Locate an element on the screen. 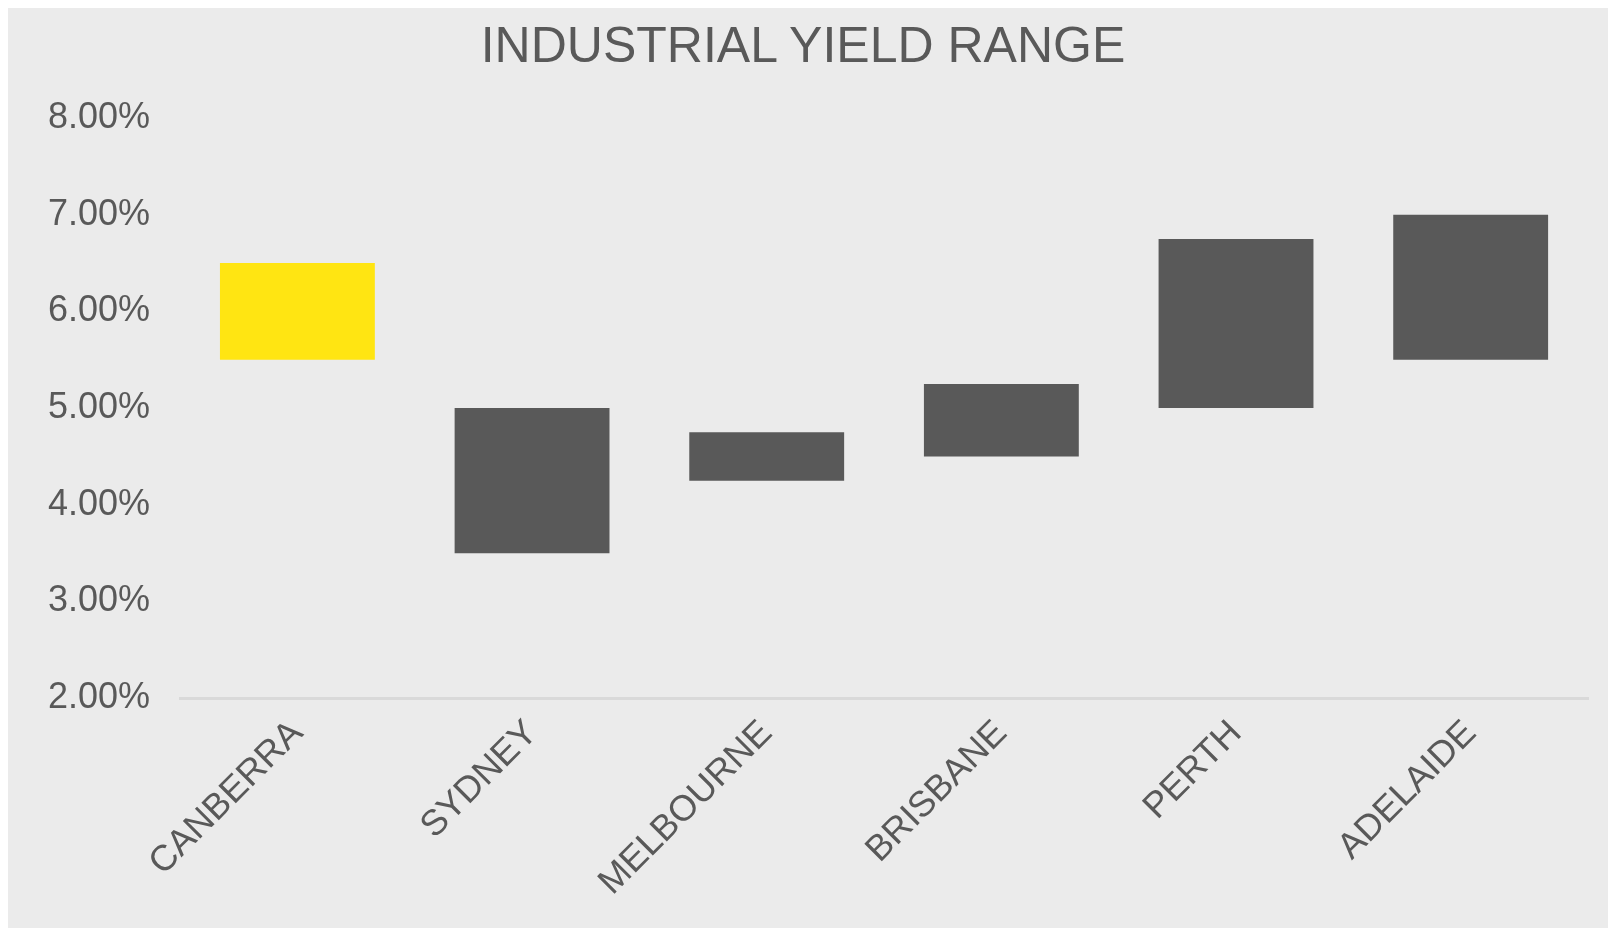  y-tick-label: 3.00% is located at coordinates (99, 599).